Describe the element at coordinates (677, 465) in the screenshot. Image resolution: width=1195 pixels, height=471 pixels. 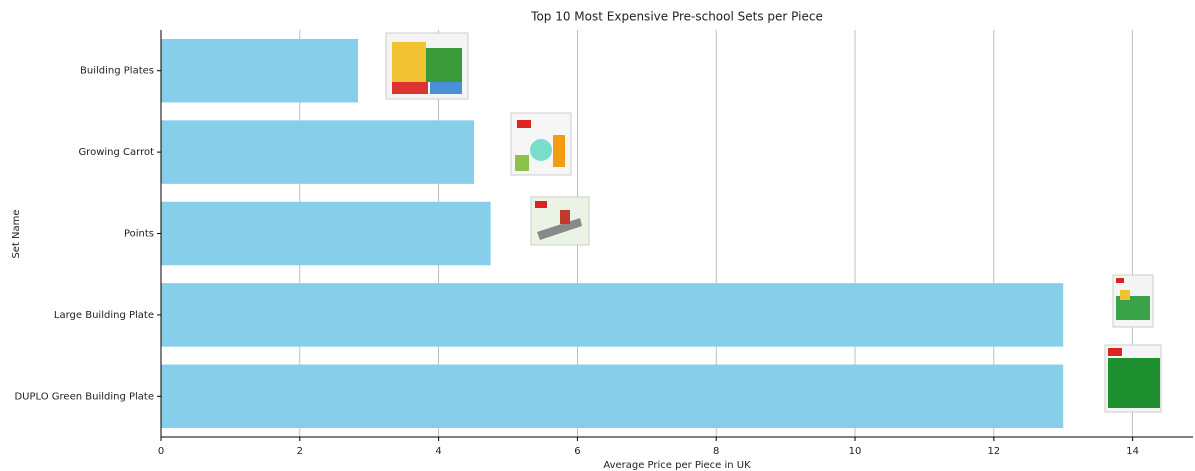
I see `x-axis-label: Average Price per Piece in UK` at that location.